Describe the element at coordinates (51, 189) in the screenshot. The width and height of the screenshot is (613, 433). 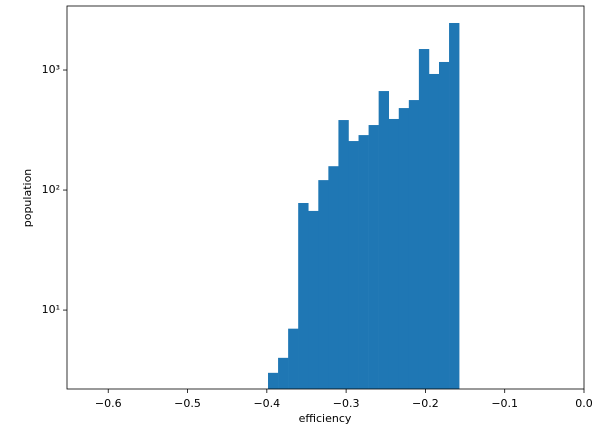
I see `y-tick-label: 10²` at that location.